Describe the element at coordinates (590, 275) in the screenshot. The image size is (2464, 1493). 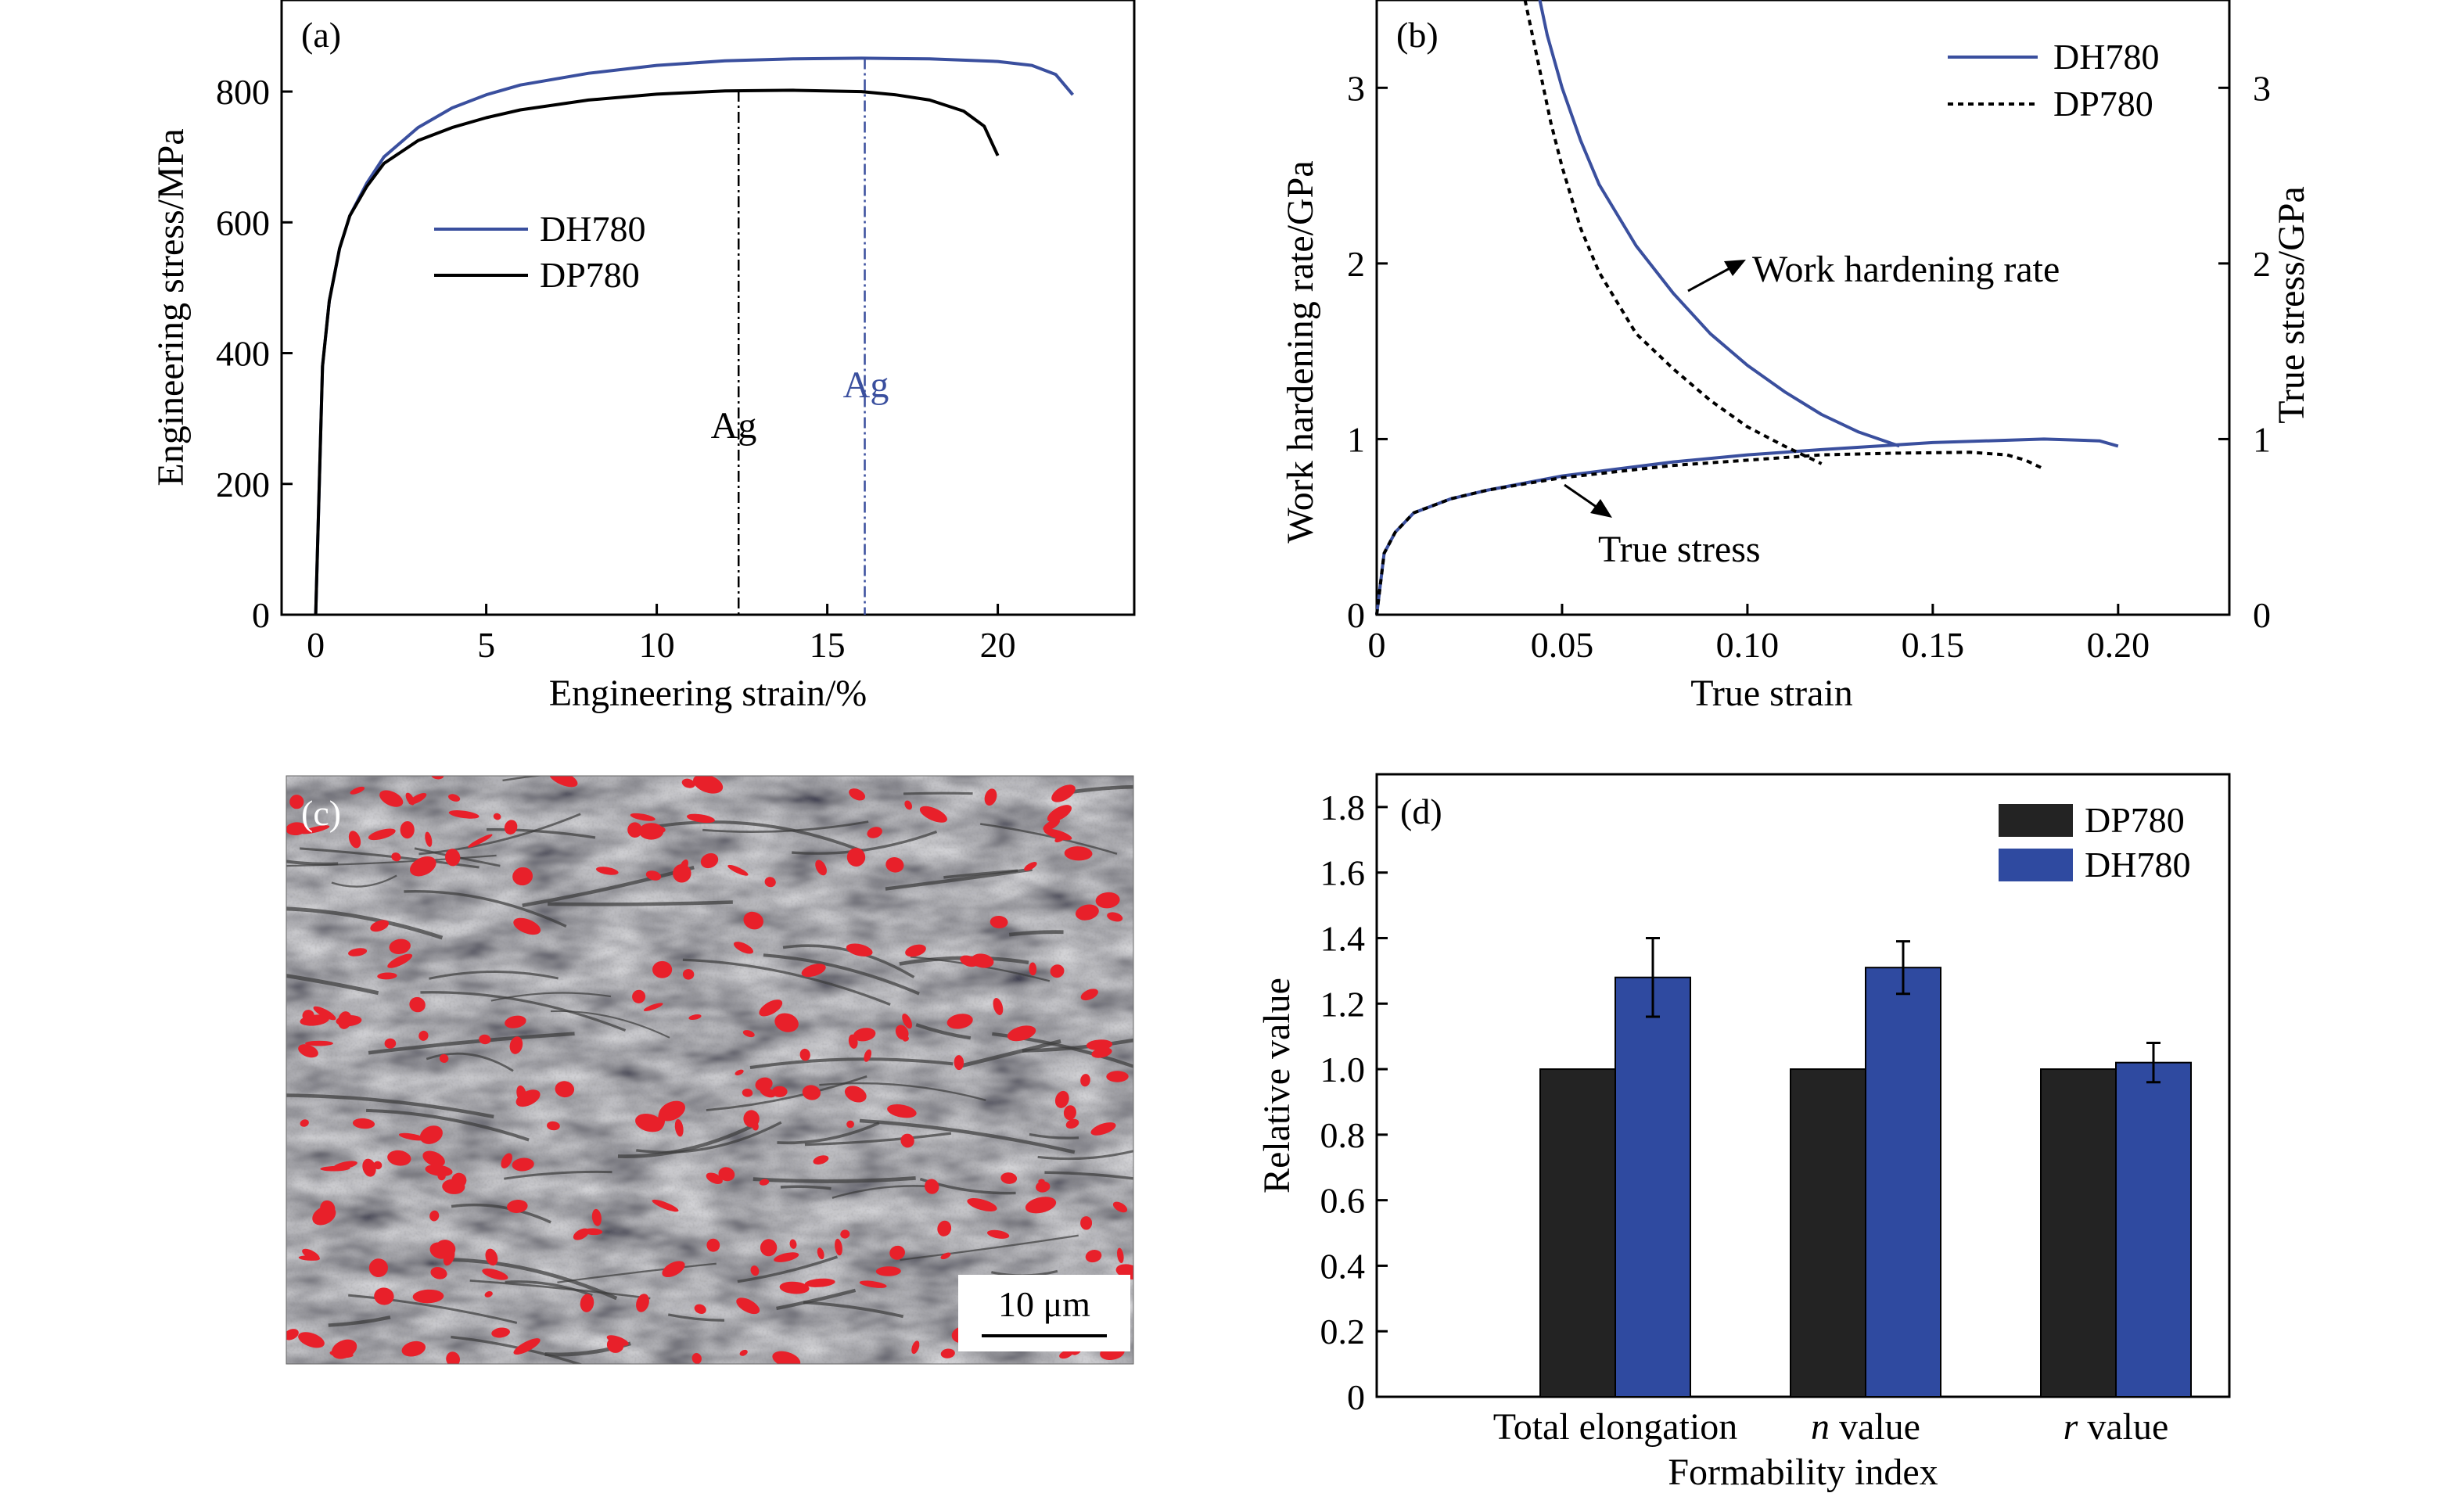
I see `legend-label-dp780: DP780` at that location.